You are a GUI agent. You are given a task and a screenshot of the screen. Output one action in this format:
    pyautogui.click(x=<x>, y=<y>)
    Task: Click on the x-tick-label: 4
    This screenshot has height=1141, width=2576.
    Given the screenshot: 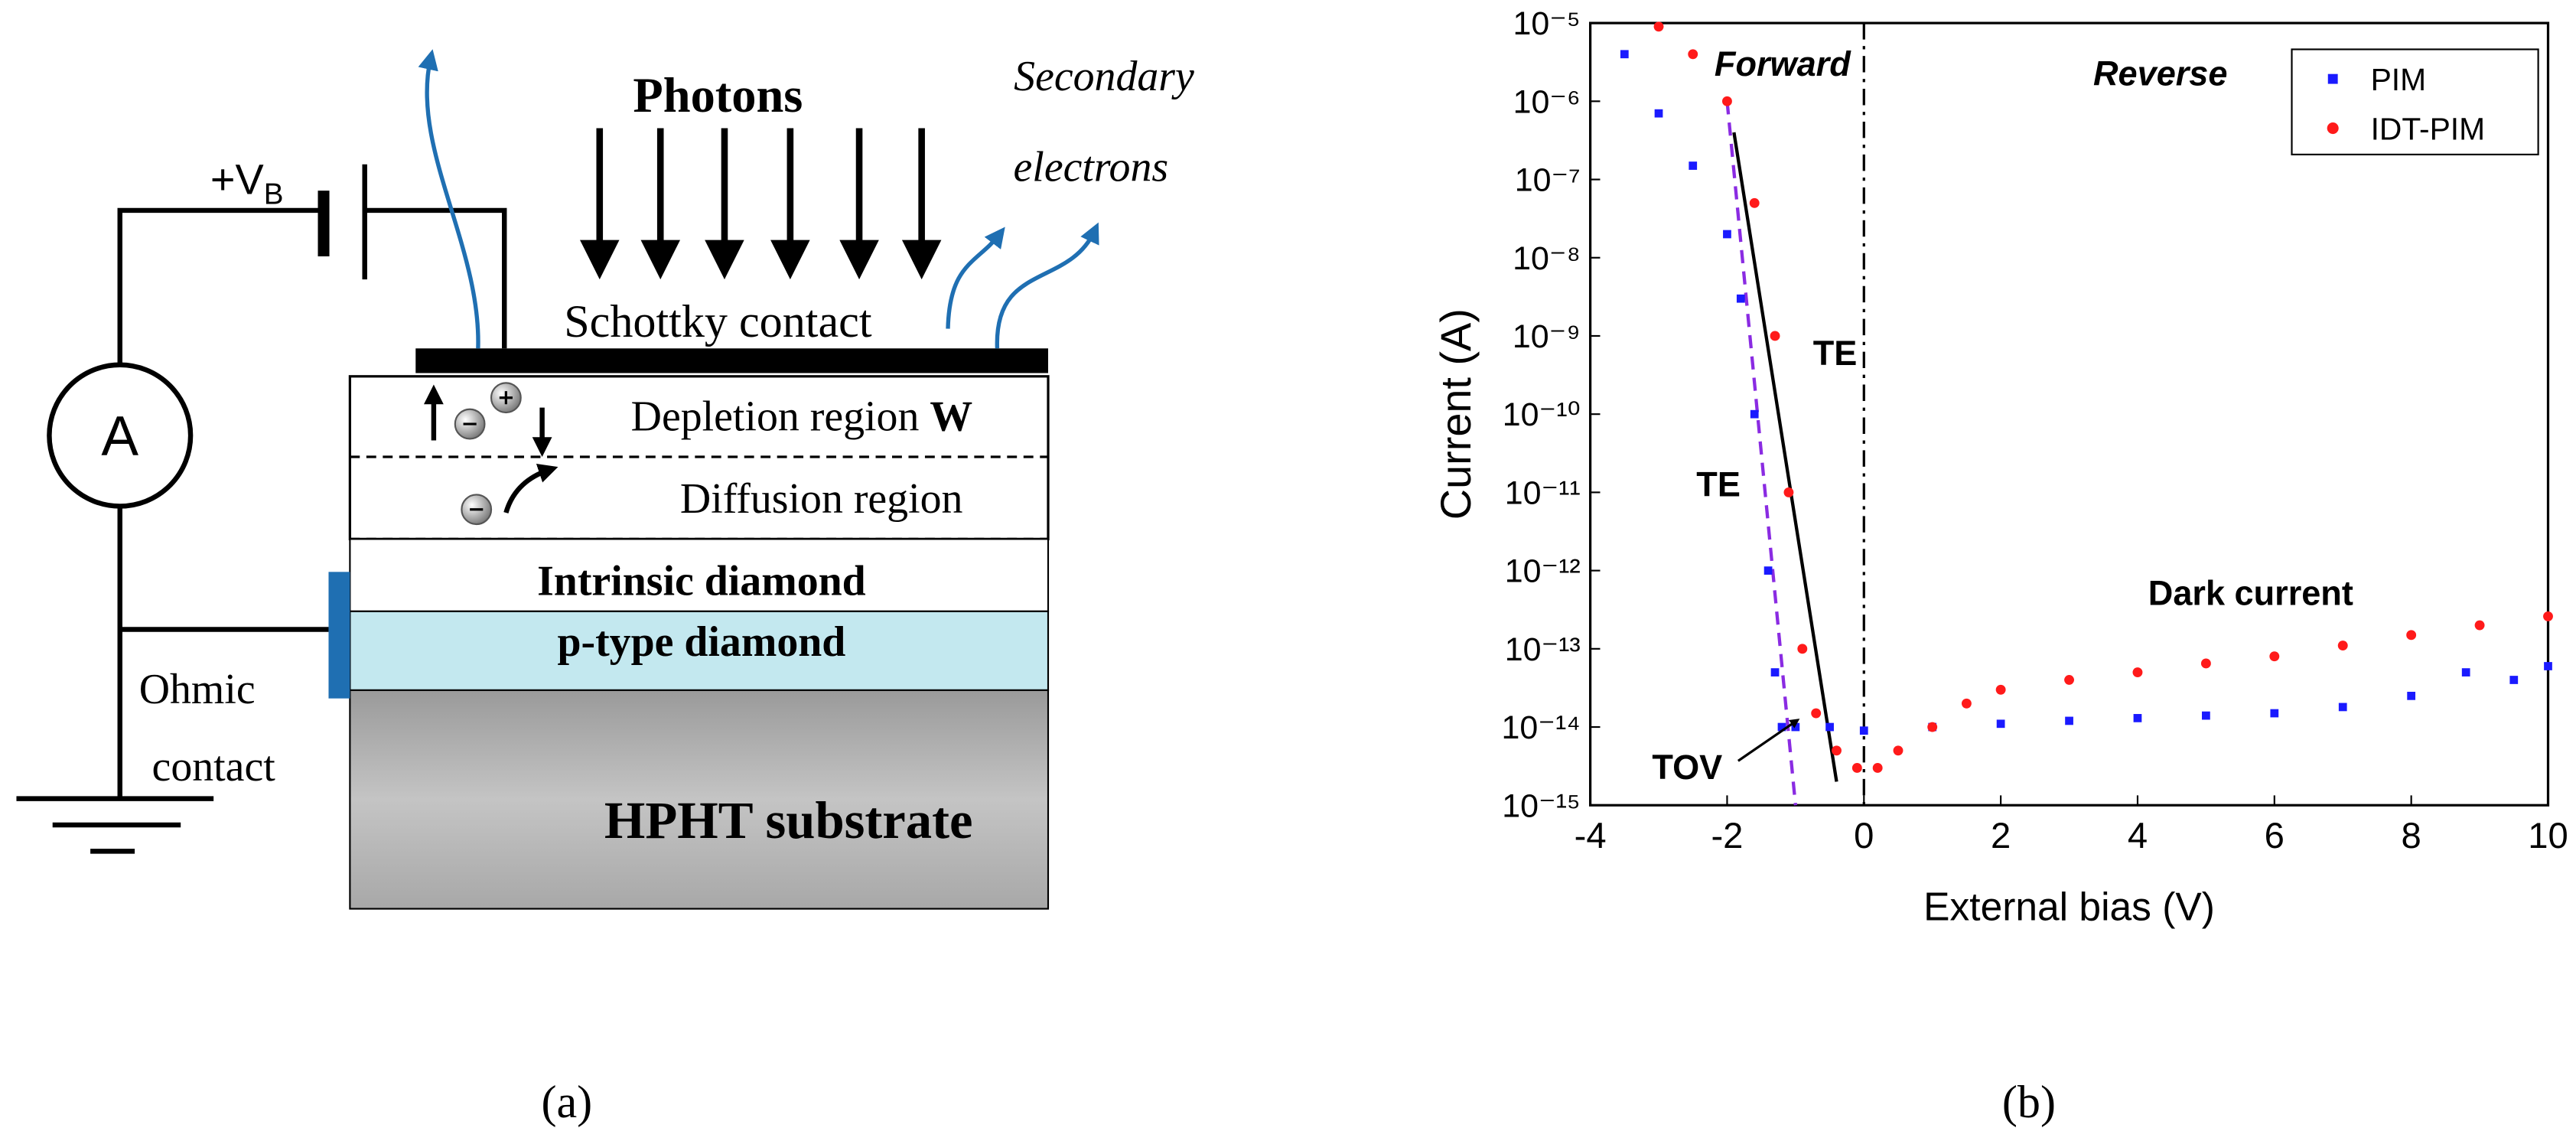 What is the action you would take?
    pyautogui.click(x=2138, y=836)
    